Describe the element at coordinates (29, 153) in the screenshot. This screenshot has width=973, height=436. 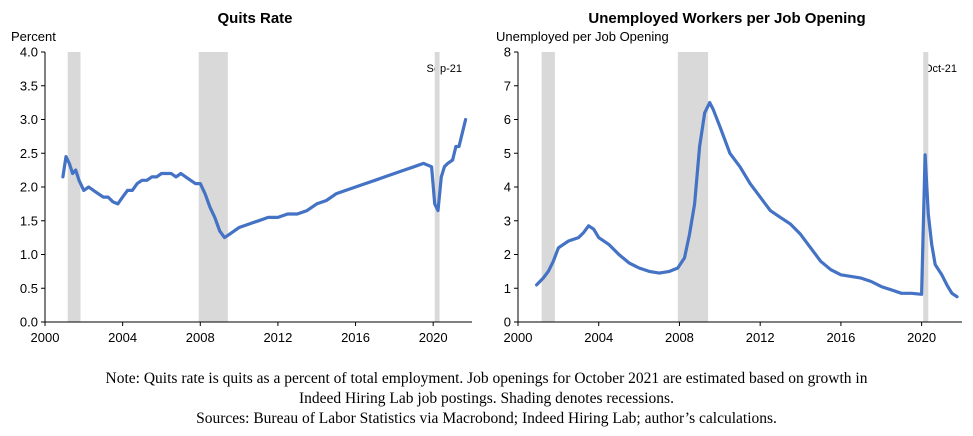
I see `y-tick-label: 2.5` at that location.